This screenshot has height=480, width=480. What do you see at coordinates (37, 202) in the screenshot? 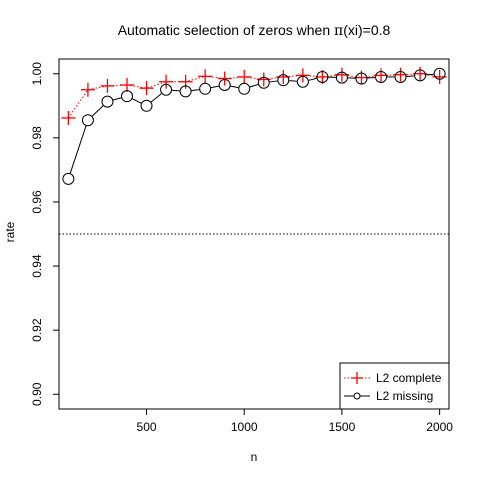
I see `y-tick-label: 0.96` at bounding box center [37, 202].